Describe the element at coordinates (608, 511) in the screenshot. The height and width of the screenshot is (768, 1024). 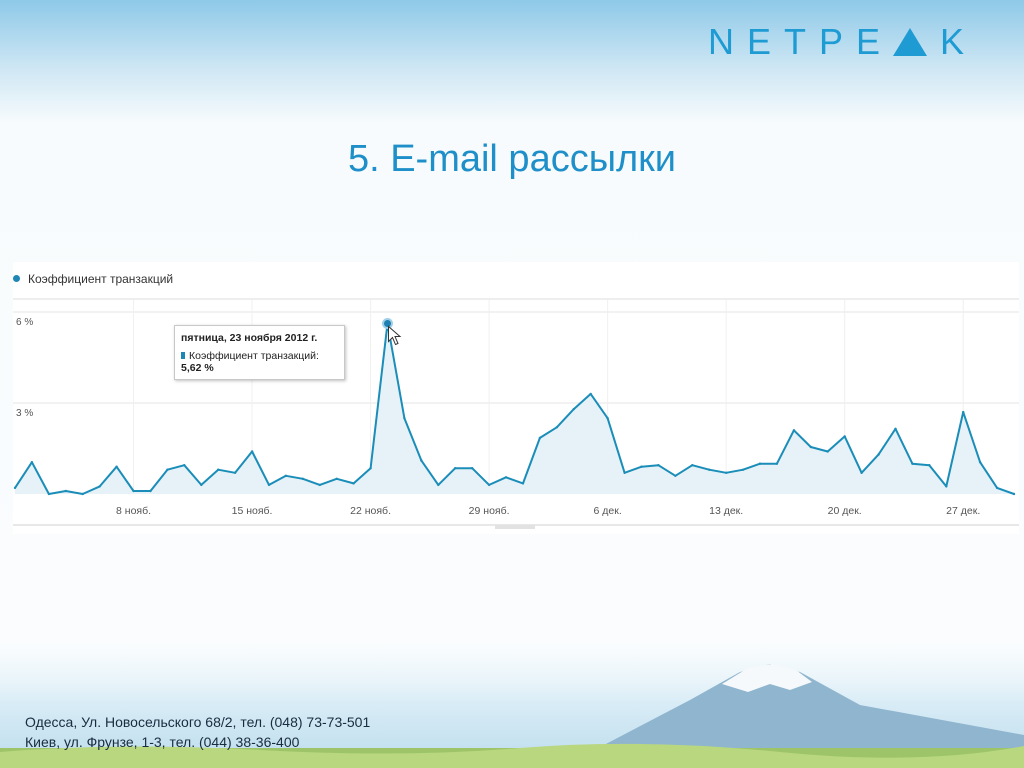
I see `x-tick-label: 6 дек.` at that location.